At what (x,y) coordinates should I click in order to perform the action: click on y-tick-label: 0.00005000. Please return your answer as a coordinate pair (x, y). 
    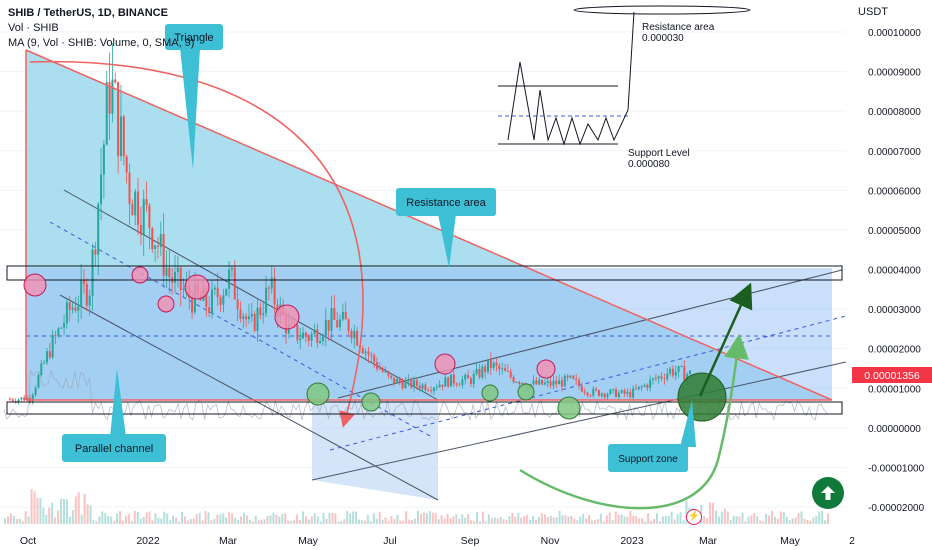
    Looking at the image, I should click on (894, 231).